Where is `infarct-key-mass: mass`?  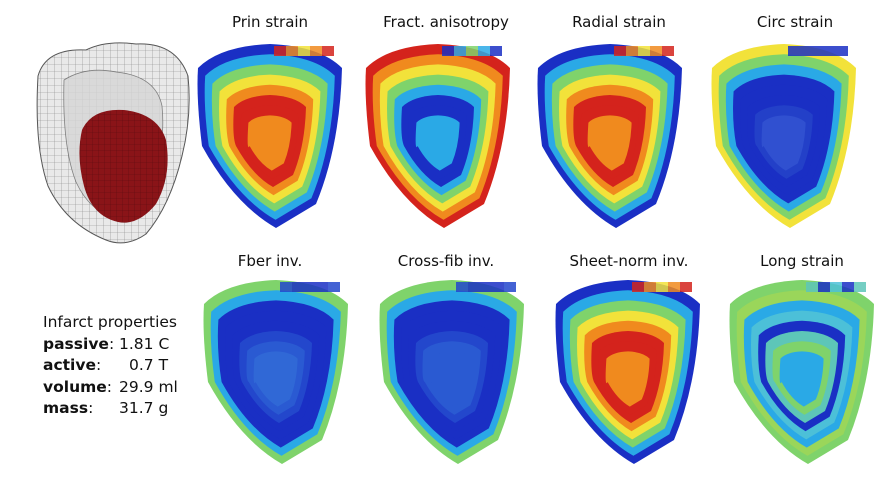 infarct-key-mass: mass is located at coordinates (66, 408).